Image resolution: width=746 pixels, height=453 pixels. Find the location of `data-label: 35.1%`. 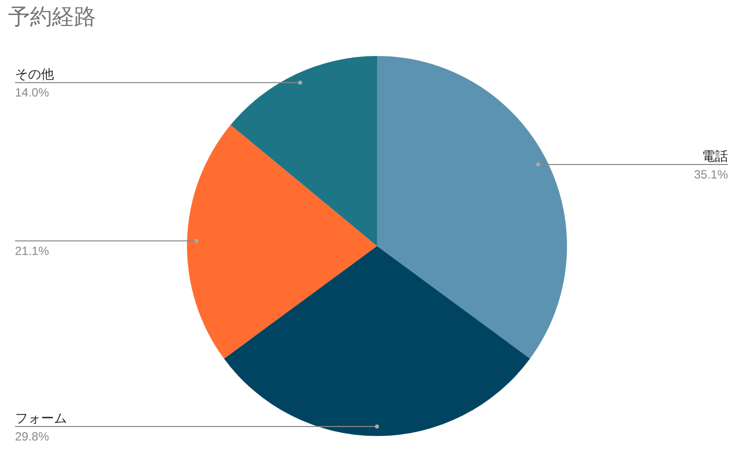

data-label: 35.1% is located at coordinates (711, 175).